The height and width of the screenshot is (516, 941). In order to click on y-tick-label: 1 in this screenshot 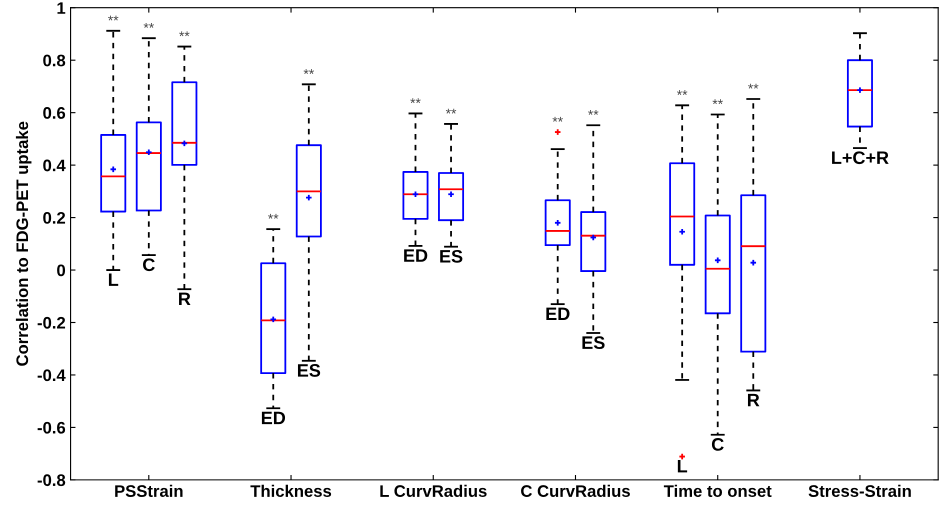, I will do `click(61, 8)`.